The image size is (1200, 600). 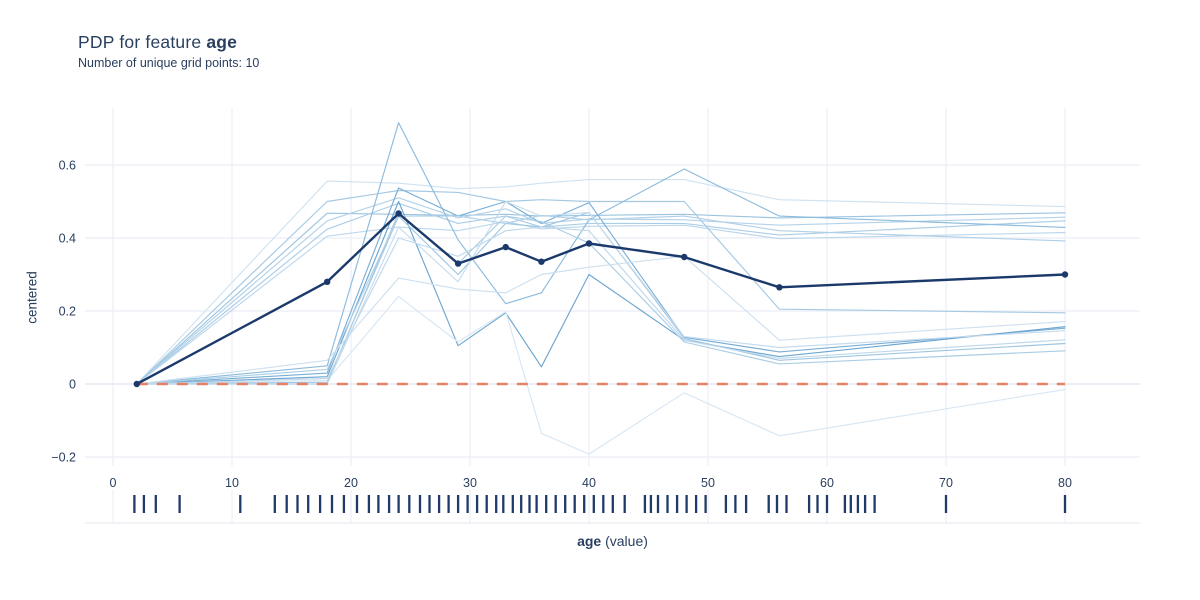 I want to click on x-tick-label: 0, so click(x=113, y=483).